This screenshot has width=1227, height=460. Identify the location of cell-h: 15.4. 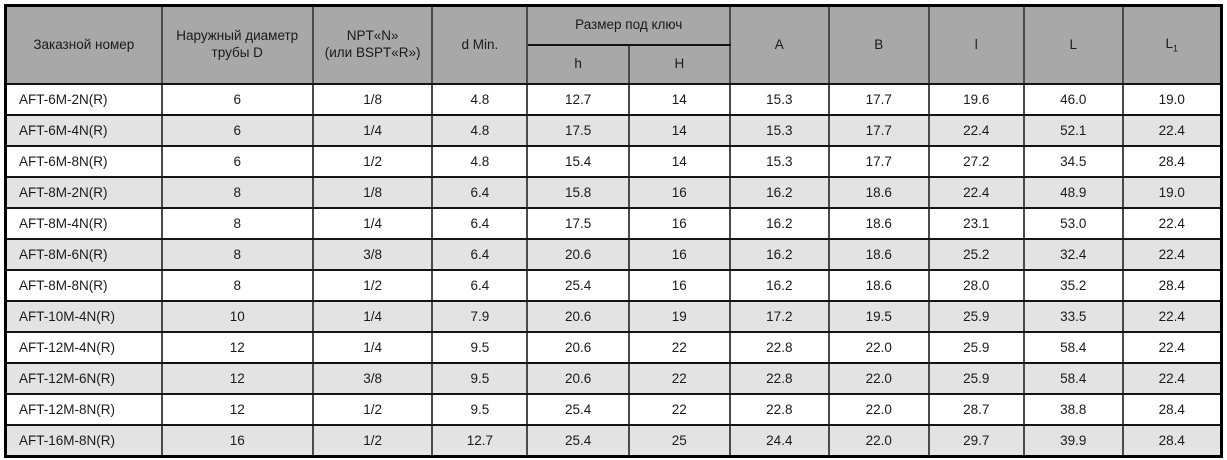
(578, 161).